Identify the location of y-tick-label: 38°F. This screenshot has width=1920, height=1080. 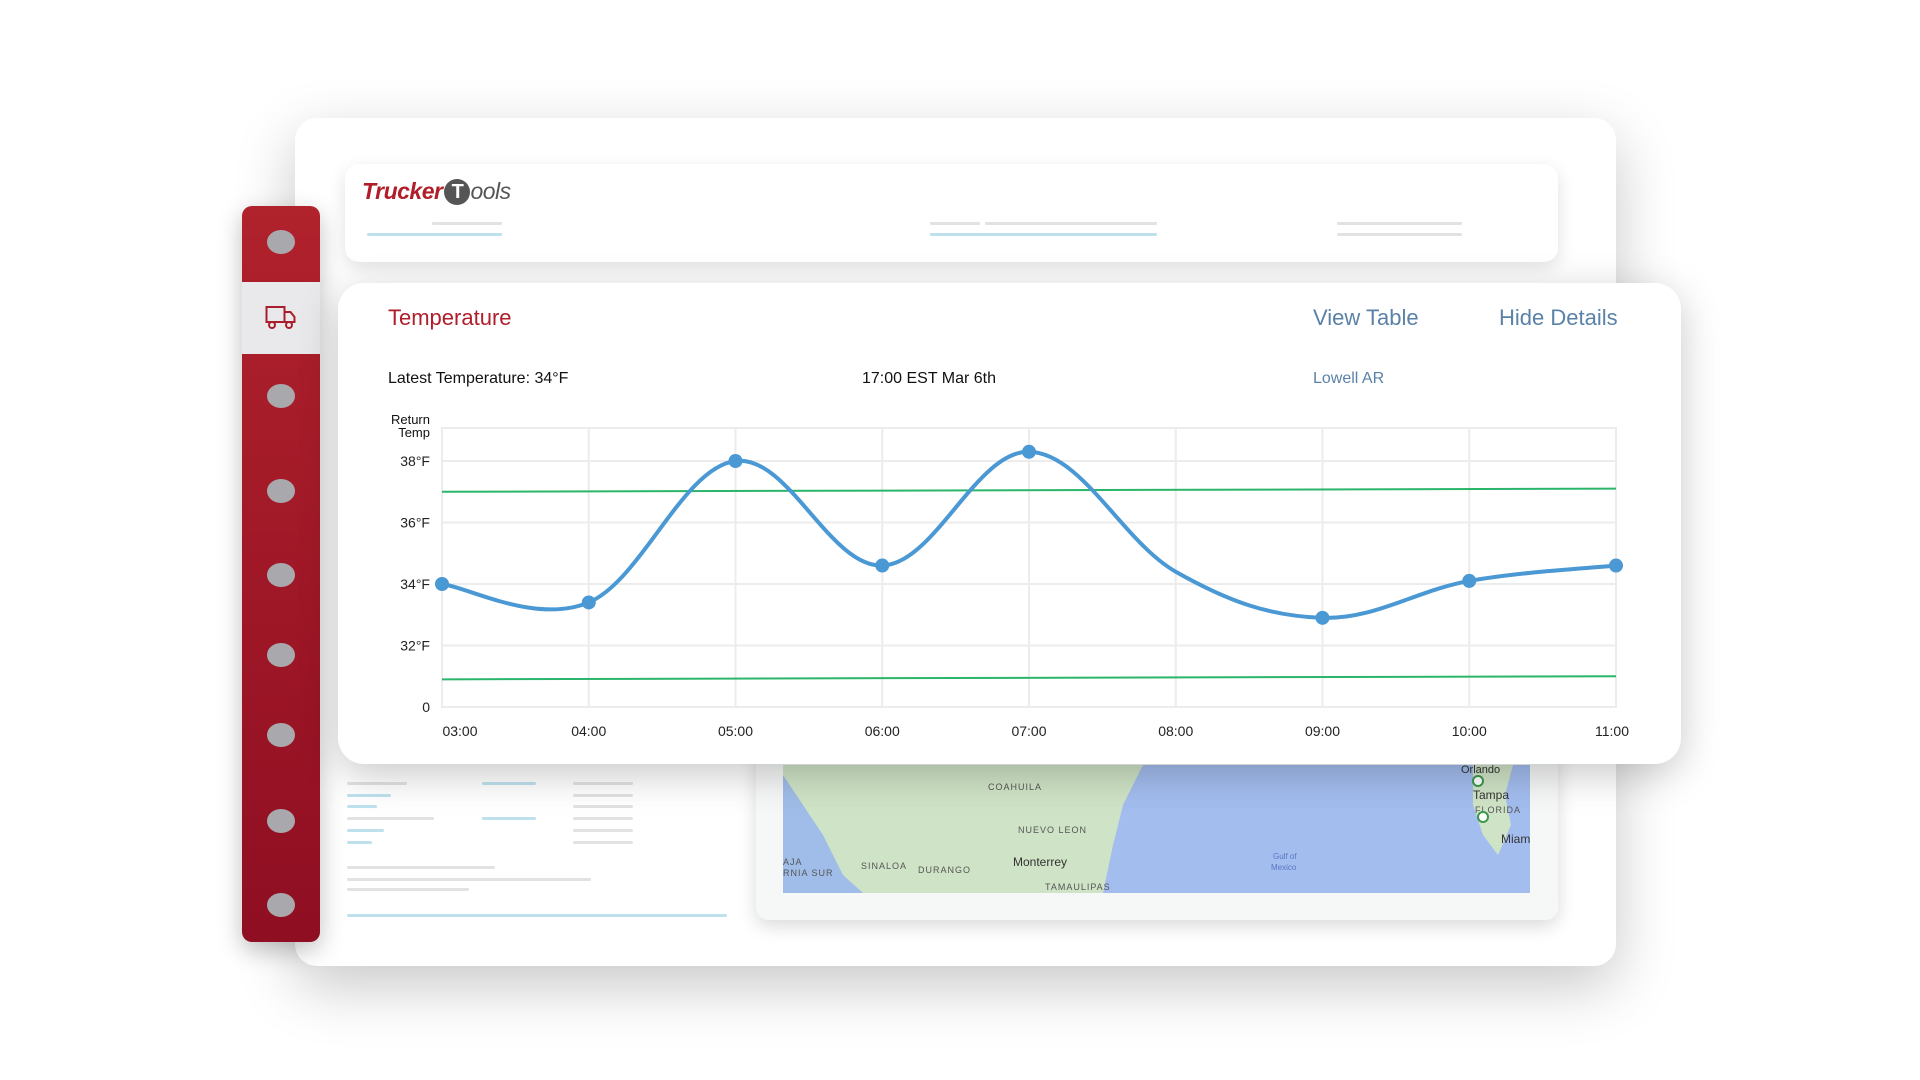
(415, 461).